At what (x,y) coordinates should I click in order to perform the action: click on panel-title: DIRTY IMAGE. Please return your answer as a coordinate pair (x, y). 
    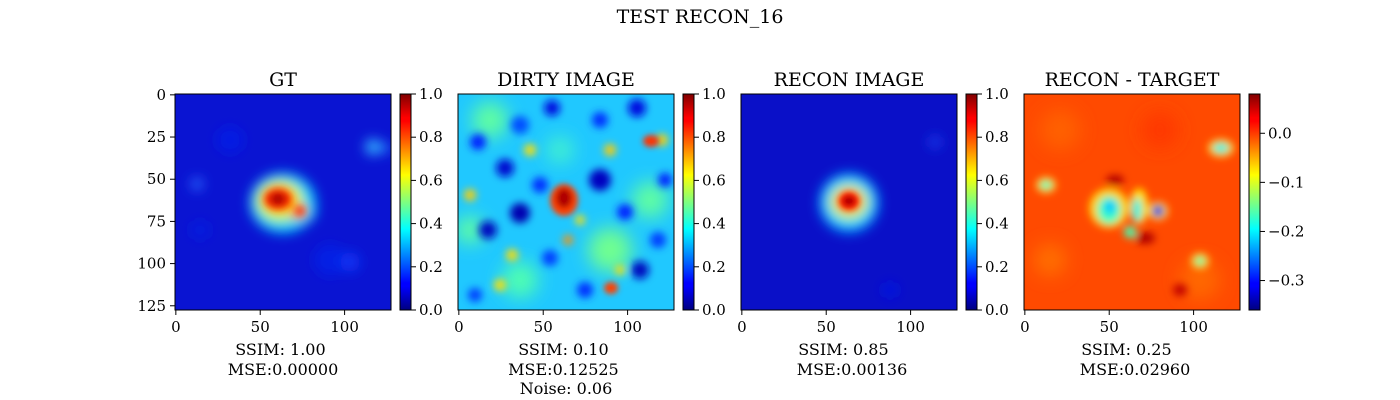
    Looking at the image, I should click on (566, 80).